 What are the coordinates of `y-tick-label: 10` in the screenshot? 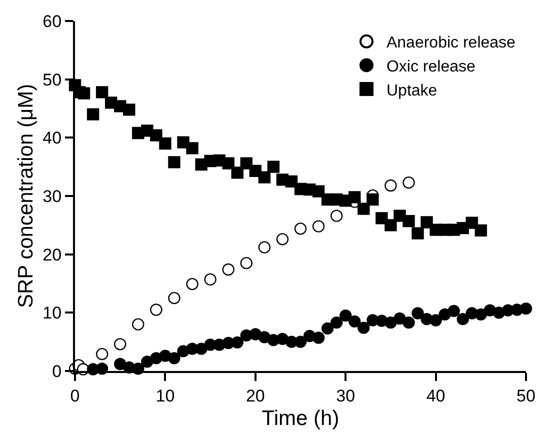 It's located at (52, 313).